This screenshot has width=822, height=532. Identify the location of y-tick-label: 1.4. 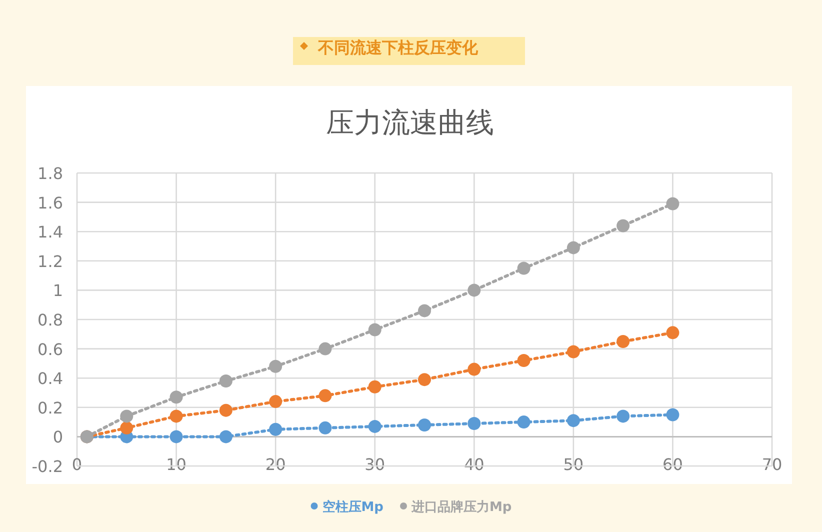
(50, 232).